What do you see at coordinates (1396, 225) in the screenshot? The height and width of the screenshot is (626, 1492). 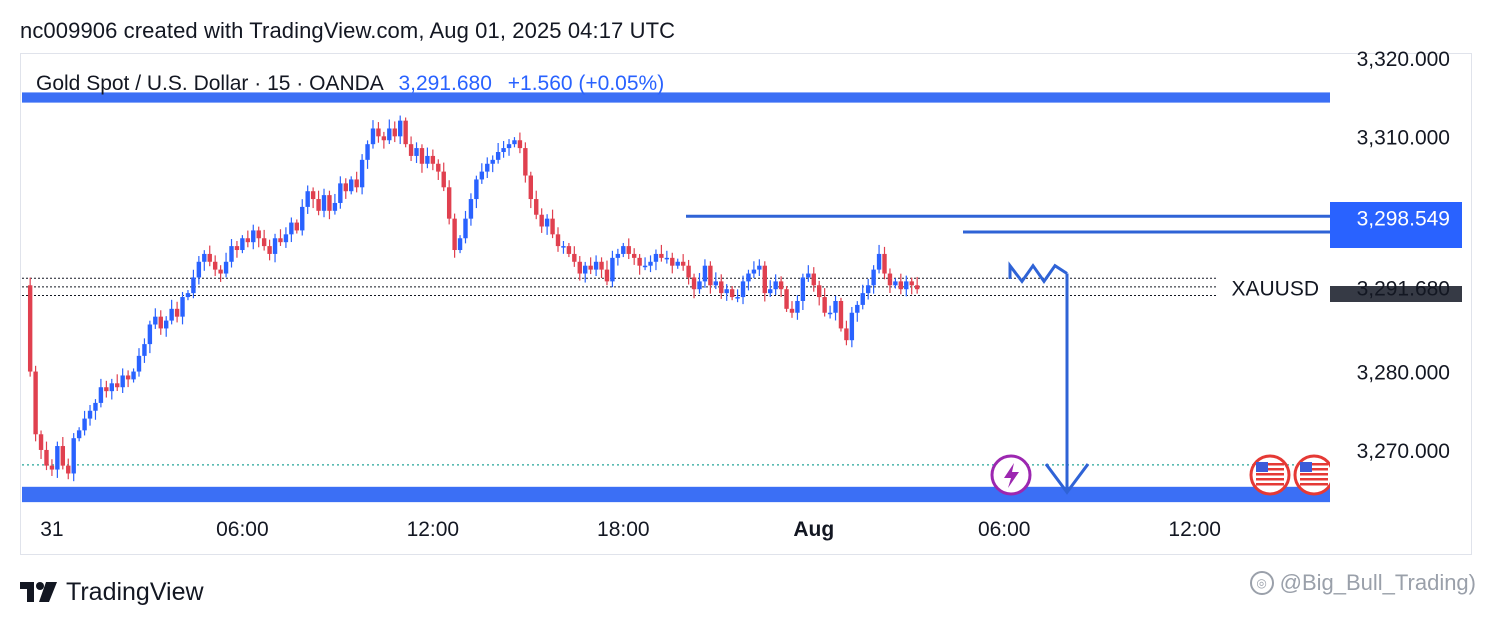 I see `resistance-price-tag` at bounding box center [1396, 225].